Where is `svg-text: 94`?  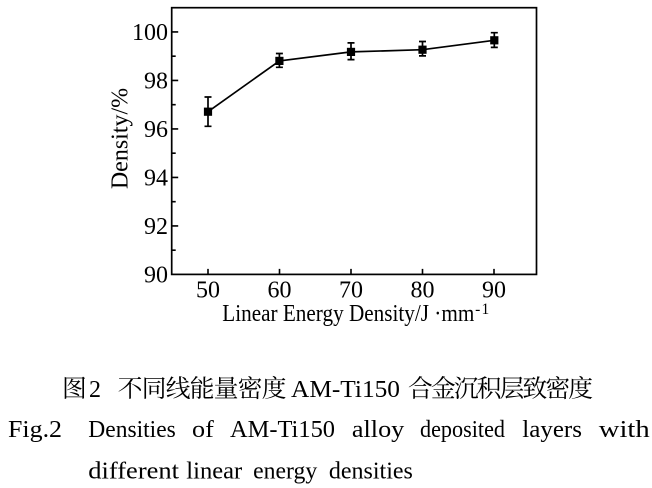 svg-text: 94 is located at coordinates (156, 178).